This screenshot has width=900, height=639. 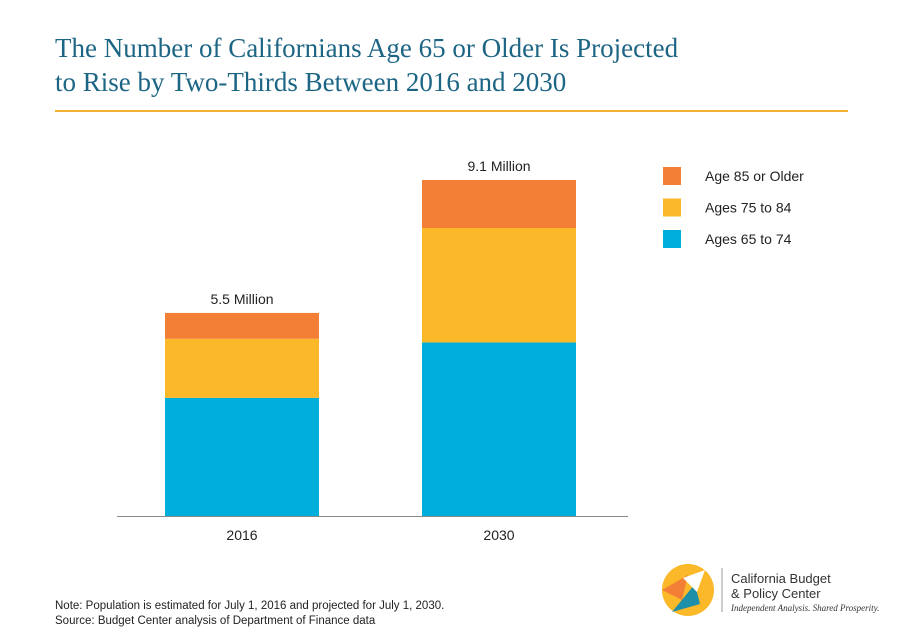 What do you see at coordinates (781, 578) in the screenshot?
I see `logo-text: California Budget` at bounding box center [781, 578].